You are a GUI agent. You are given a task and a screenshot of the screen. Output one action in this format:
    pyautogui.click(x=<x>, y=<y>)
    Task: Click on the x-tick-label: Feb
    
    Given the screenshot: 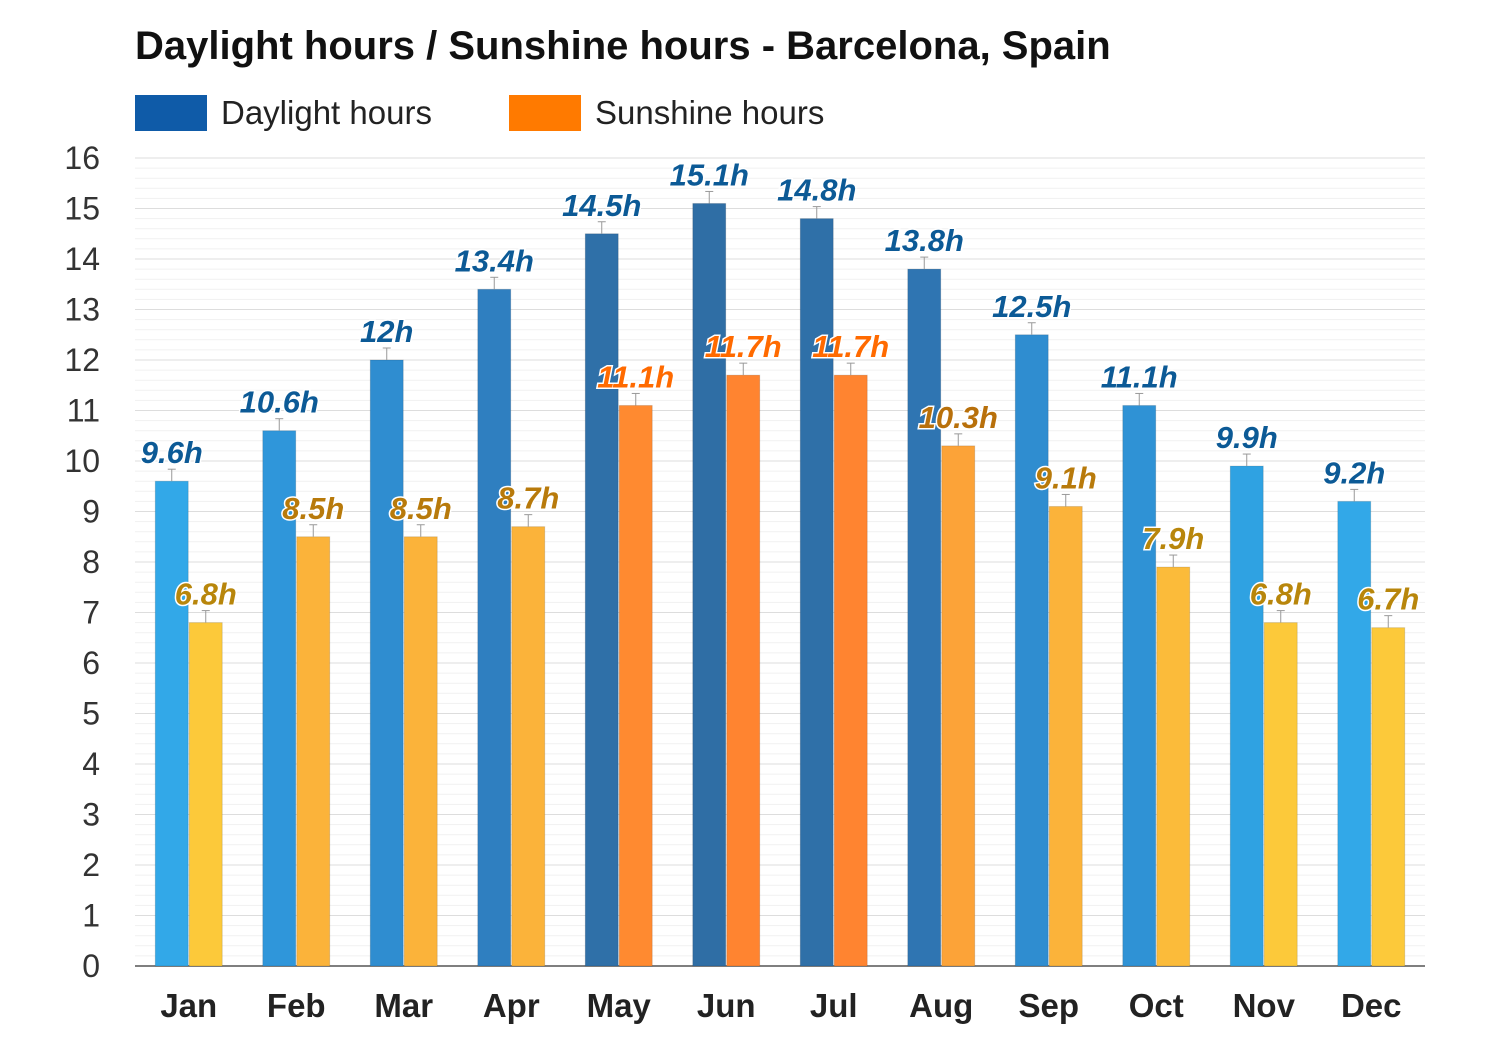 What is the action you would take?
    pyautogui.click(x=296, y=1005)
    